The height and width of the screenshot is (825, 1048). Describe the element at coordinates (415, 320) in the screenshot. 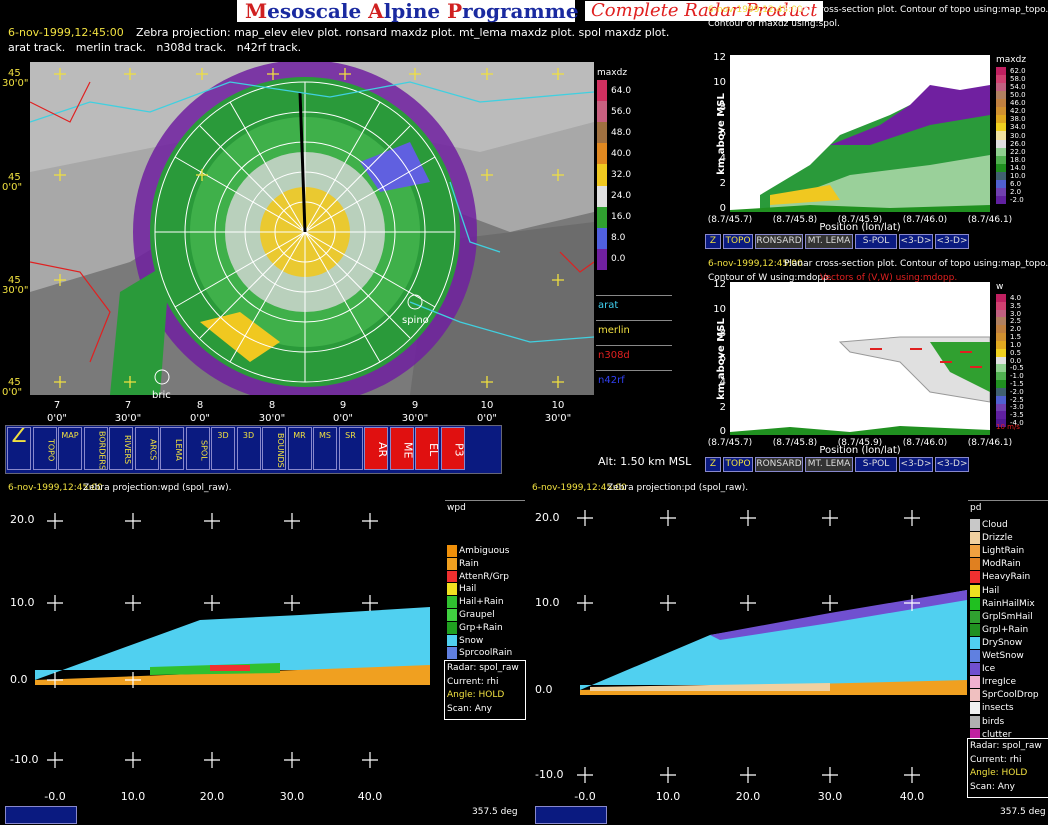

I see `place-label: spino` at that location.